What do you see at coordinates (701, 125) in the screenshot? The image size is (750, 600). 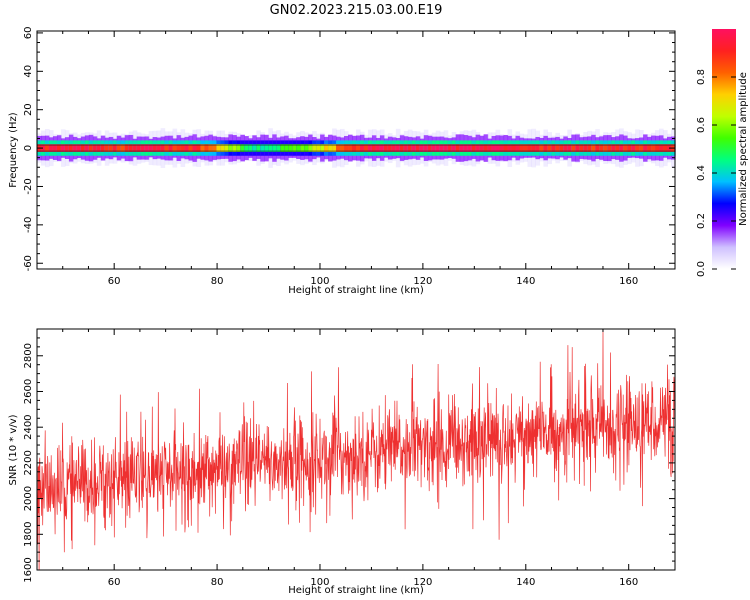 I see `colorbar-tick-label: 0.6` at bounding box center [701, 125].